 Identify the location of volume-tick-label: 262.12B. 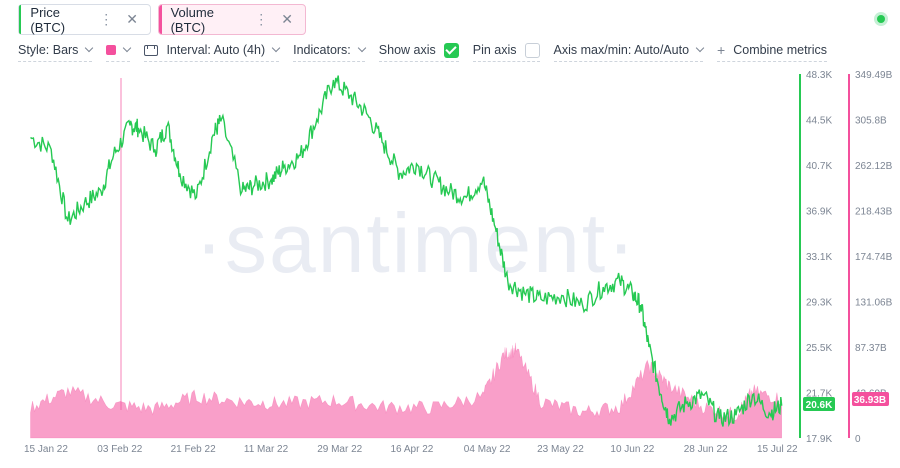
(874, 166).